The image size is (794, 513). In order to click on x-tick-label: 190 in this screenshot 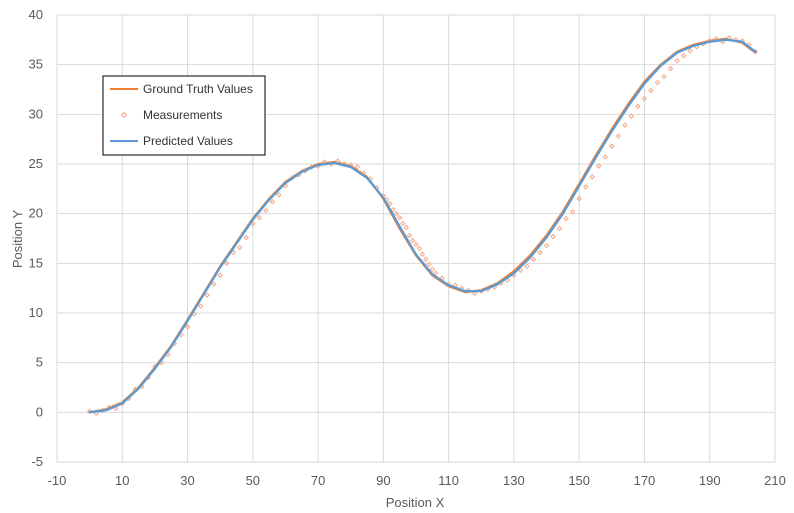, I will do `click(710, 480)`.